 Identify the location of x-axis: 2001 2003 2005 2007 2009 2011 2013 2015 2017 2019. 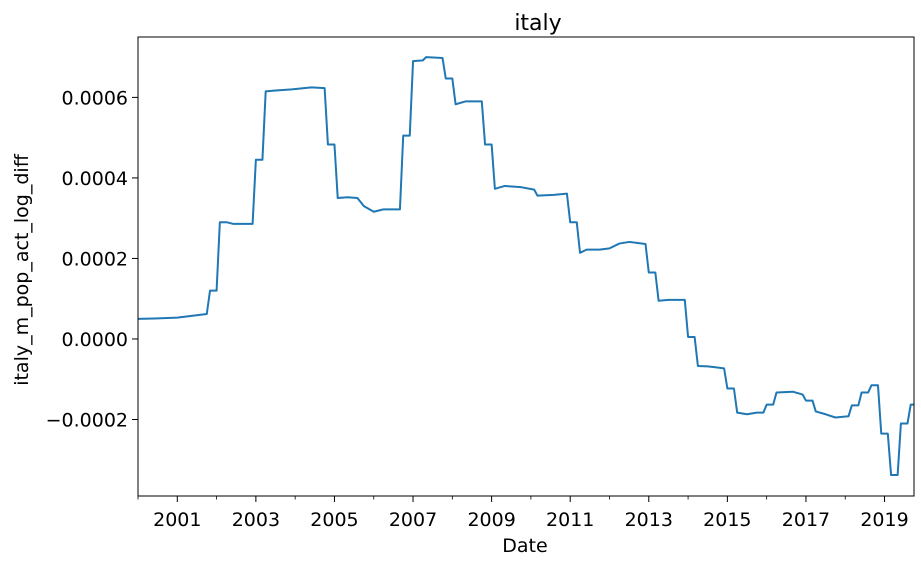
(523, 513).